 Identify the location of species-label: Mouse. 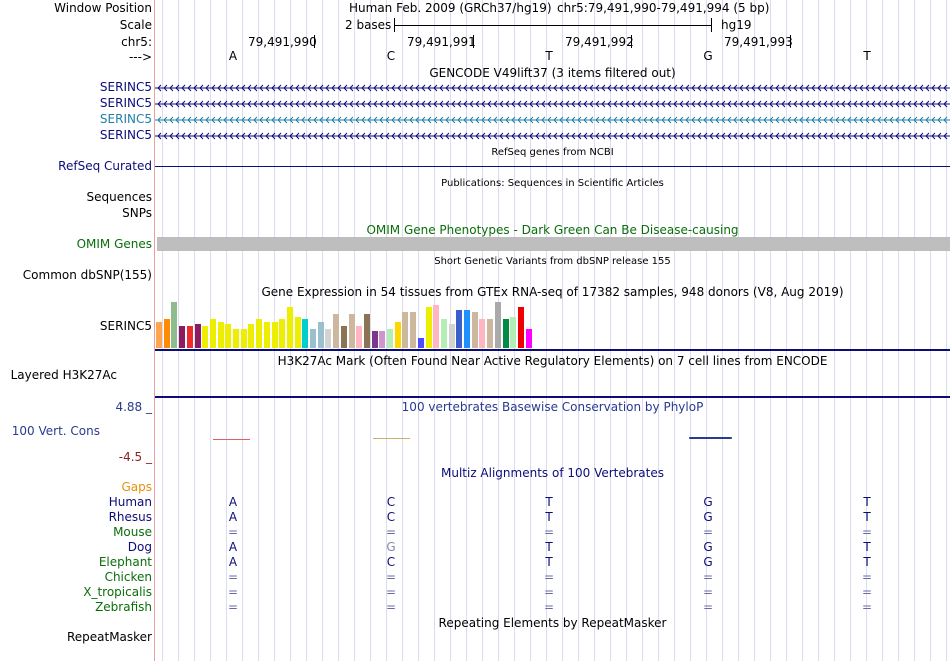
(132, 532).